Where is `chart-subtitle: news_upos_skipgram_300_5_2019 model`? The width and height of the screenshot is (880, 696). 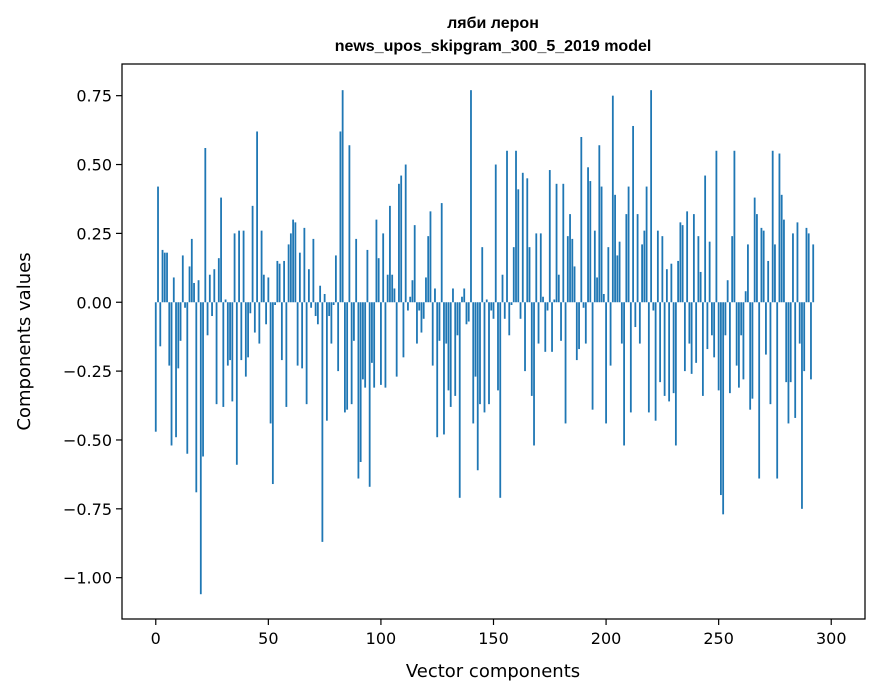 chart-subtitle: news_upos_skipgram_300_5_2019 model is located at coordinates (493, 46).